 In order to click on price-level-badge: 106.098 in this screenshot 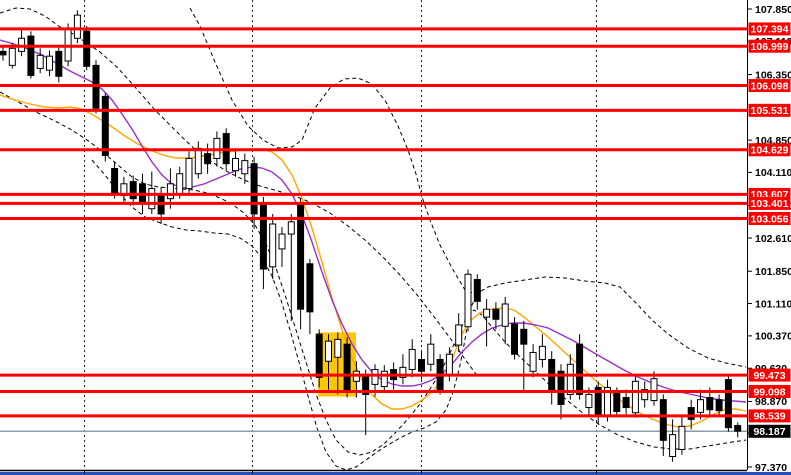, I will do `click(769, 85)`.